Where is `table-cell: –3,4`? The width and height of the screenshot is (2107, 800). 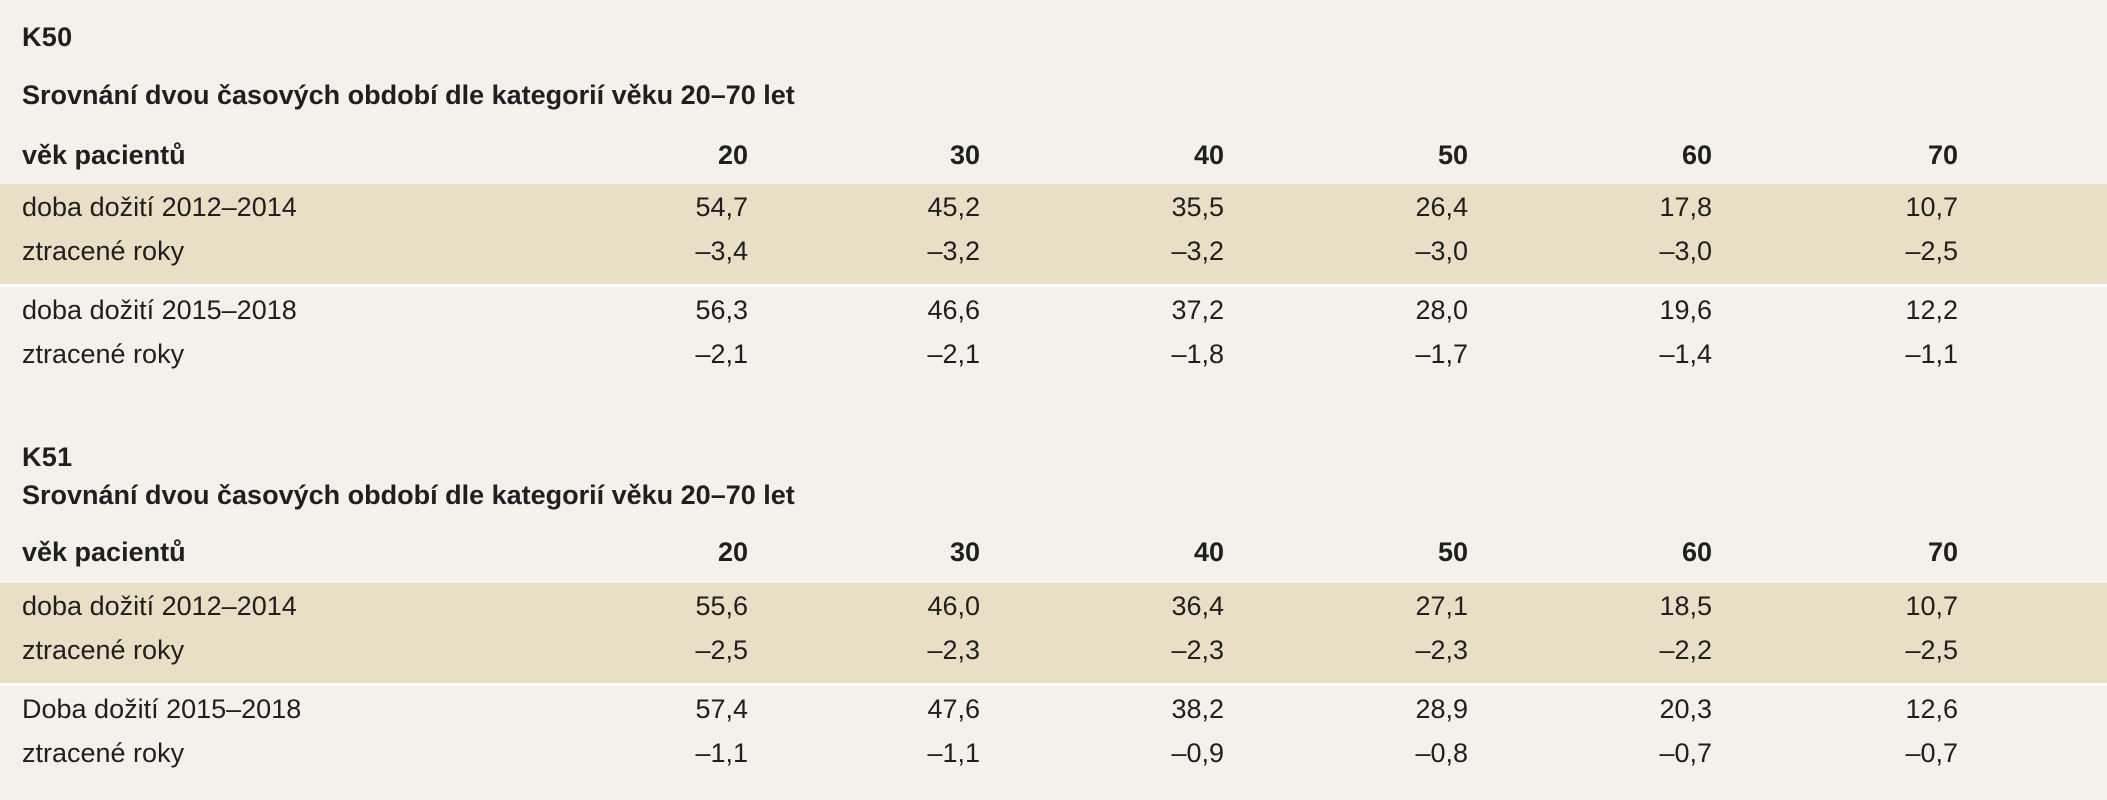
table-cell: –3,4 is located at coordinates (721, 251).